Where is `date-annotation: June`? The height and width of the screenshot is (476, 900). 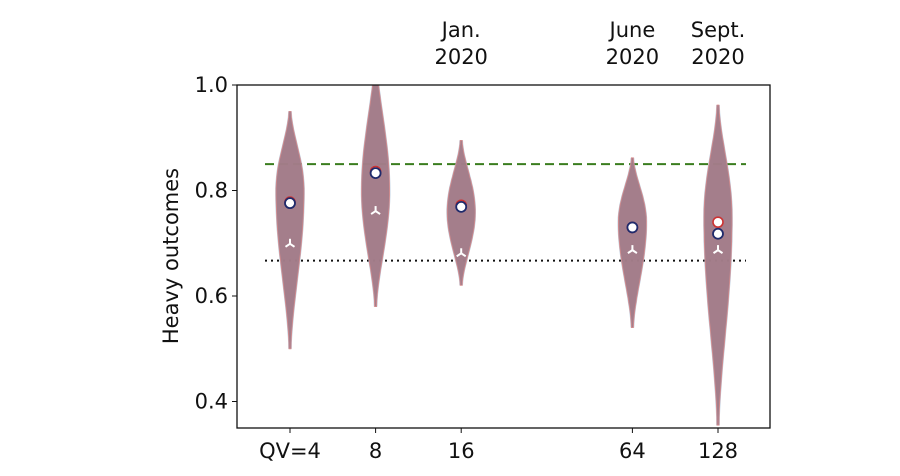 date-annotation: June is located at coordinates (632, 30).